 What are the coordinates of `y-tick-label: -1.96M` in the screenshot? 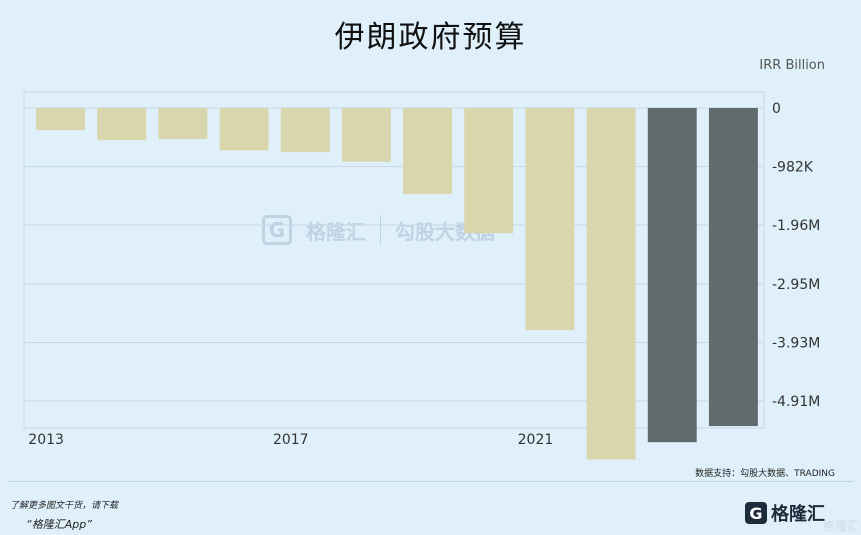 It's located at (796, 226).